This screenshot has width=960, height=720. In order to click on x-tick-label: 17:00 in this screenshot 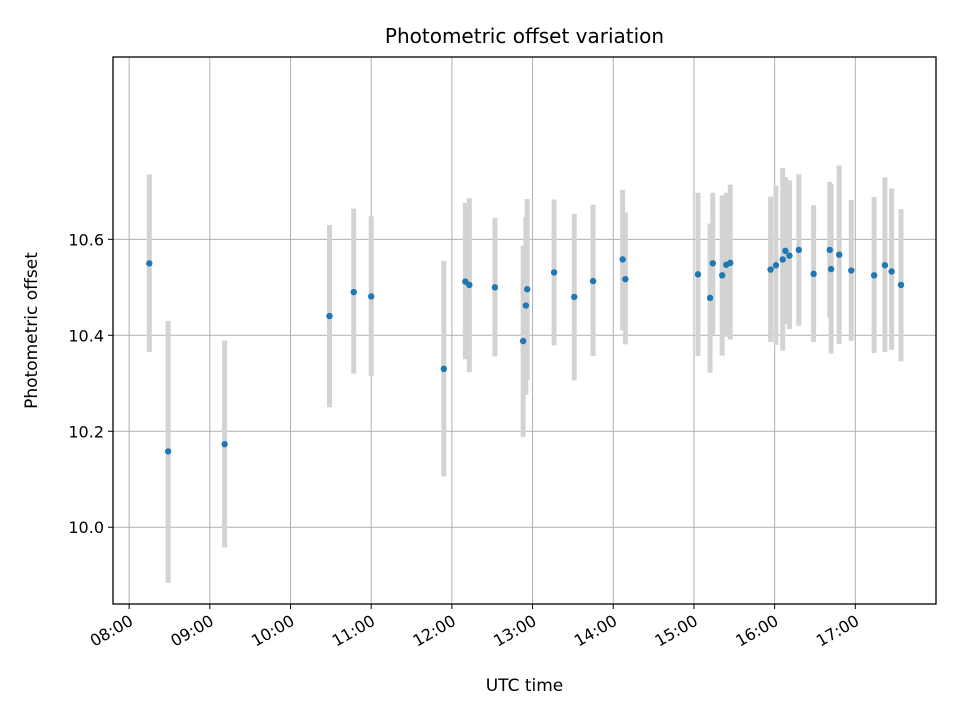, I will do `click(837, 631)`.